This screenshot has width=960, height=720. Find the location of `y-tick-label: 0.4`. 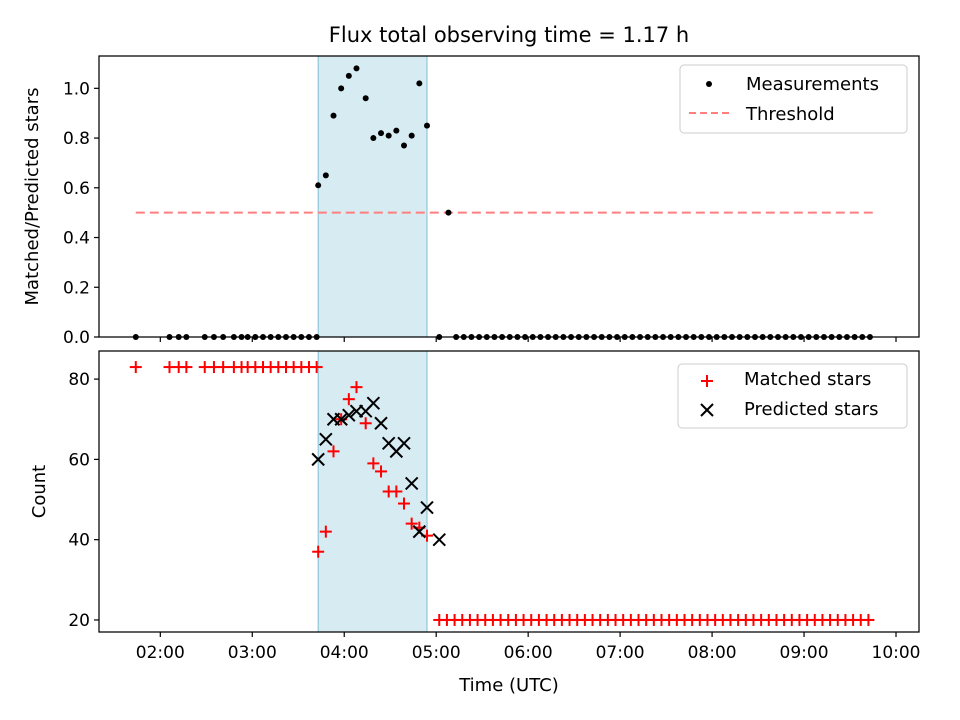

y-tick-label: 0.4 is located at coordinates (76, 239).